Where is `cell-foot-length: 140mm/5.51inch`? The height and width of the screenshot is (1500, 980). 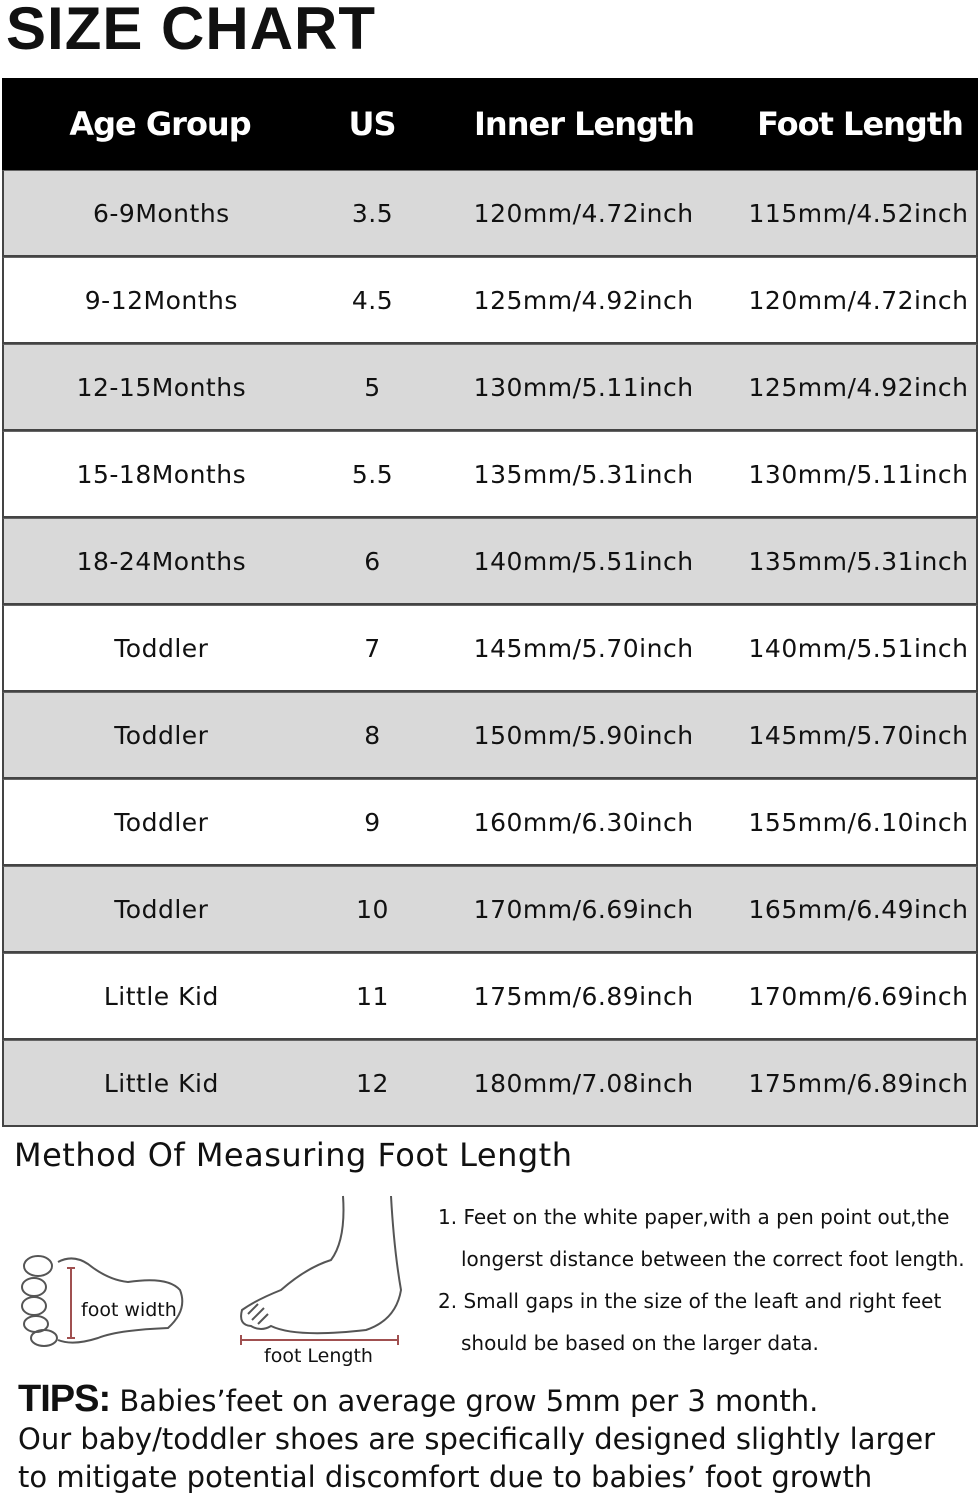
cell-foot-length: 140mm/5.51inch is located at coordinates (858, 648).